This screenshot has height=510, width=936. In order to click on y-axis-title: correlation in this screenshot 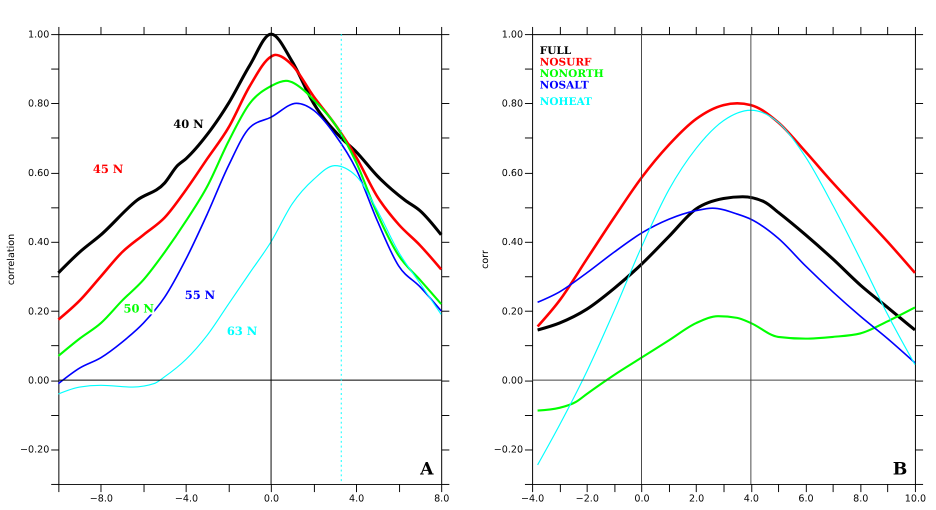, I will do `click(12, 260)`.